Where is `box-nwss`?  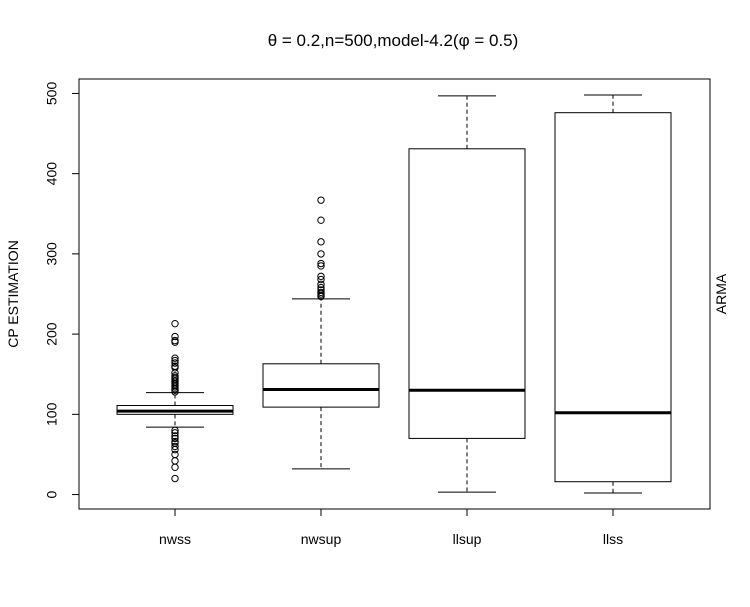 box-nwss is located at coordinates (175, 401).